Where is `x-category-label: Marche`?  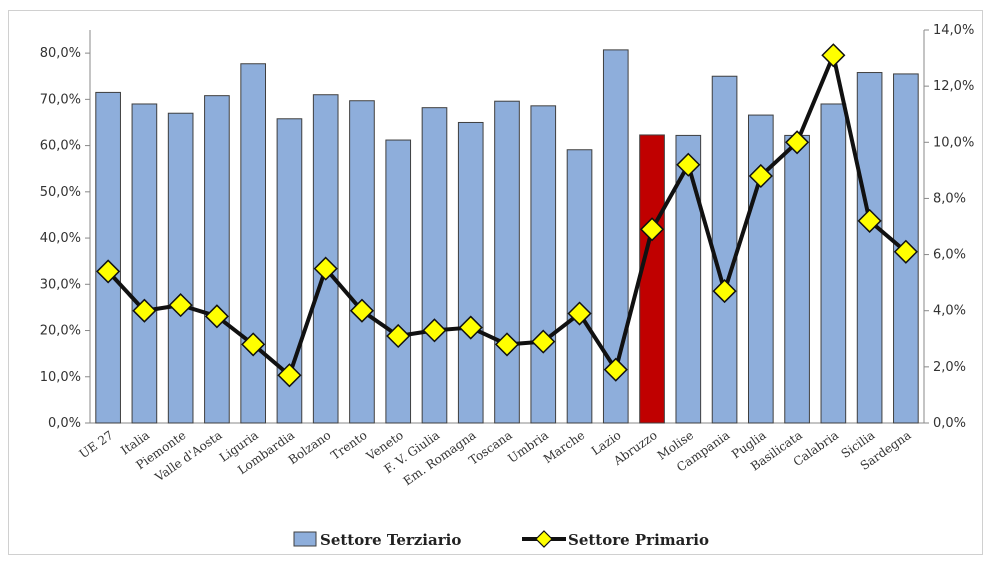 x-category-label: Marche is located at coordinates (564, 447).